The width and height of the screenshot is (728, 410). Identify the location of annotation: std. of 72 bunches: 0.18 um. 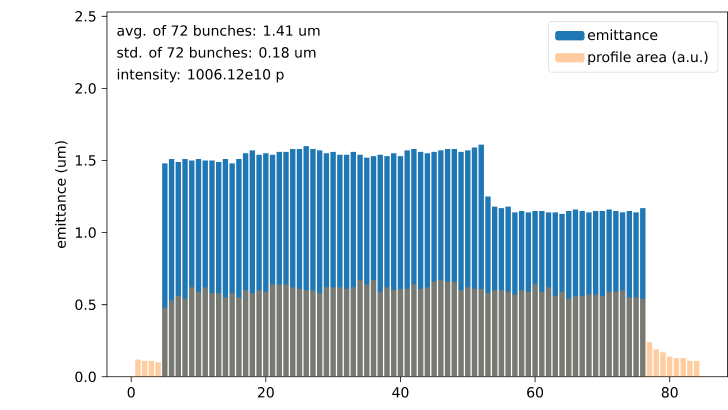
(216, 52).